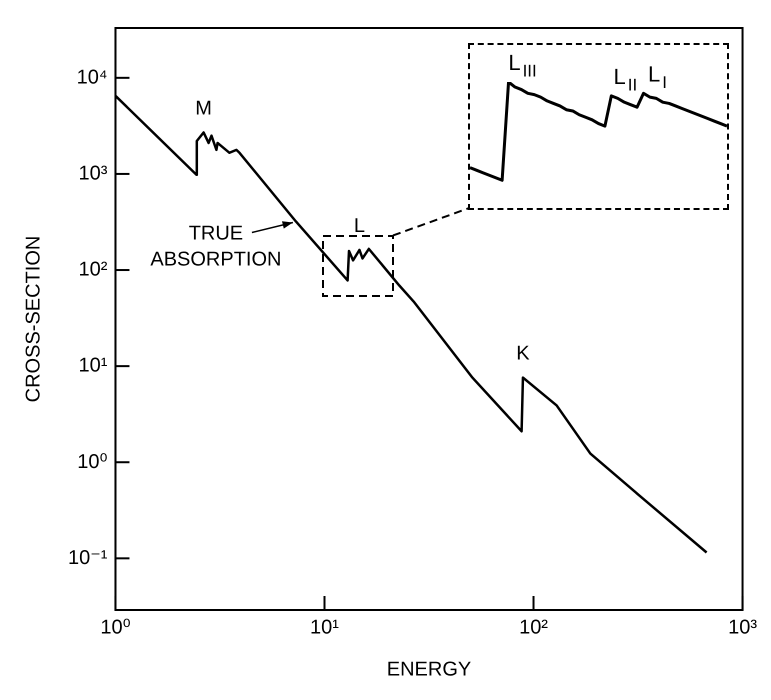  Describe the element at coordinates (203, 108) in the screenshot. I see `annotation: M` at that location.